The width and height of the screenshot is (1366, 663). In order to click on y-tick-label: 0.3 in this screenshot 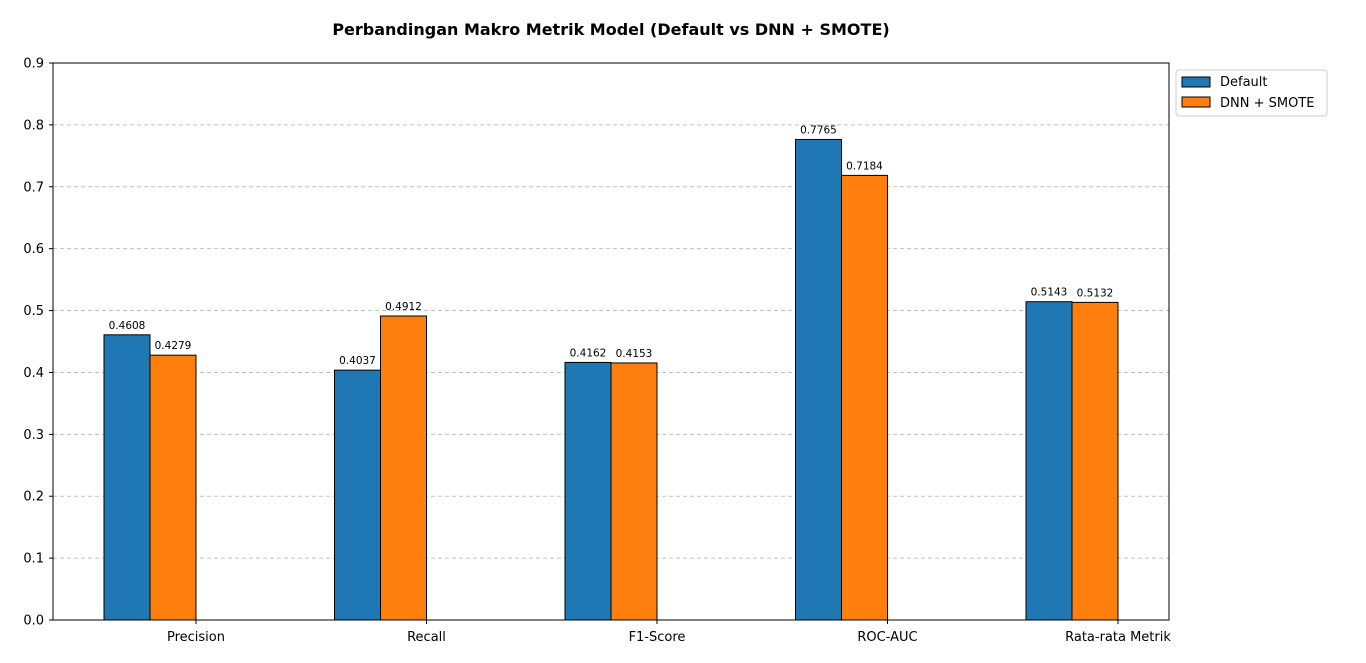, I will do `click(33, 435)`.